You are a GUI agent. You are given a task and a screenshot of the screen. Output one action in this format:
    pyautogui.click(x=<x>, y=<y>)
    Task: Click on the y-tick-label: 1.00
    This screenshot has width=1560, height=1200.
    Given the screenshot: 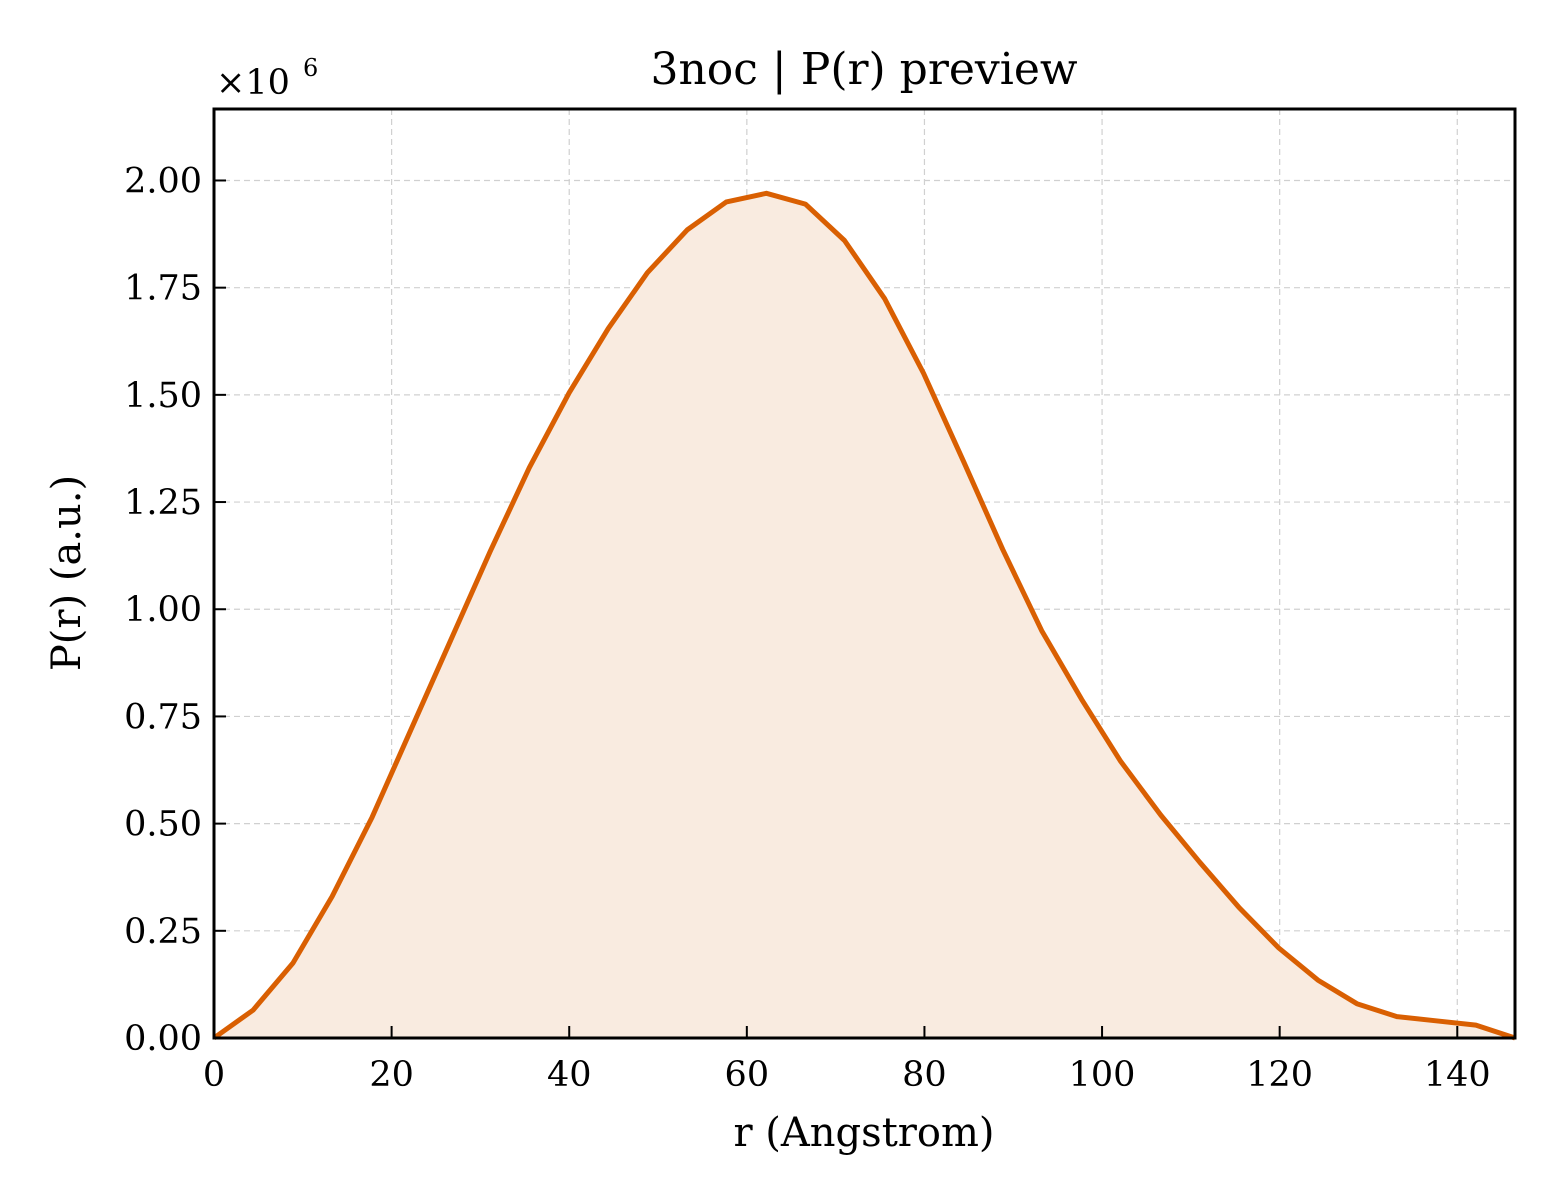 What is the action you would take?
    pyautogui.click(x=163, y=610)
    